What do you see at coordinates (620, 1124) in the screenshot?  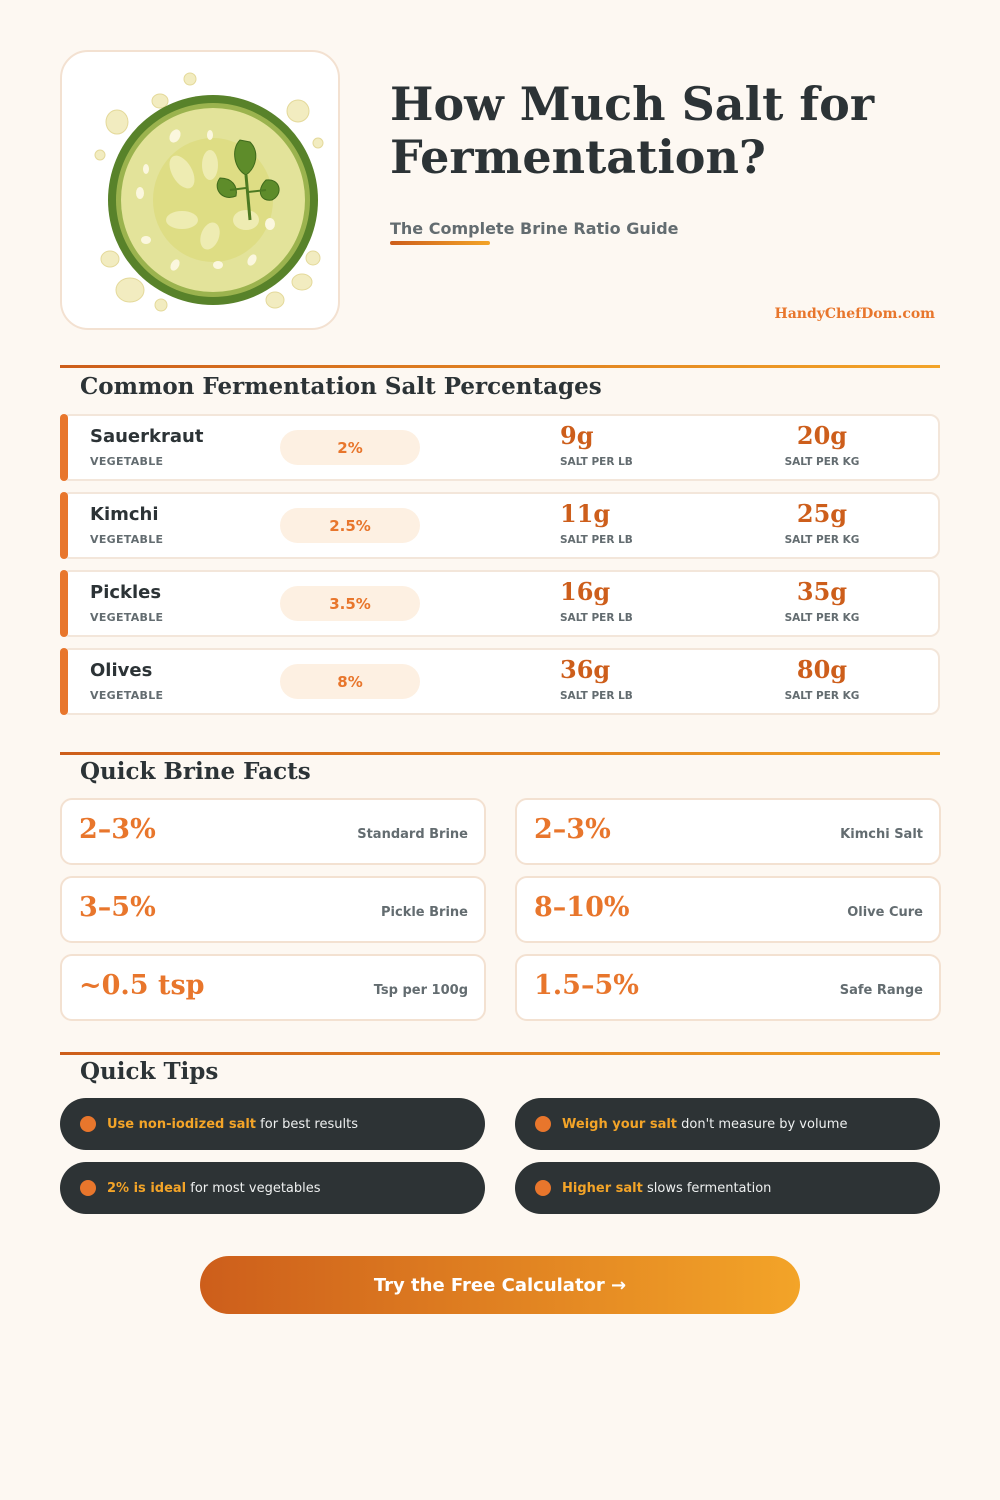 I see `tip-highlight: Weigh your salt` at bounding box center [620, 1124].